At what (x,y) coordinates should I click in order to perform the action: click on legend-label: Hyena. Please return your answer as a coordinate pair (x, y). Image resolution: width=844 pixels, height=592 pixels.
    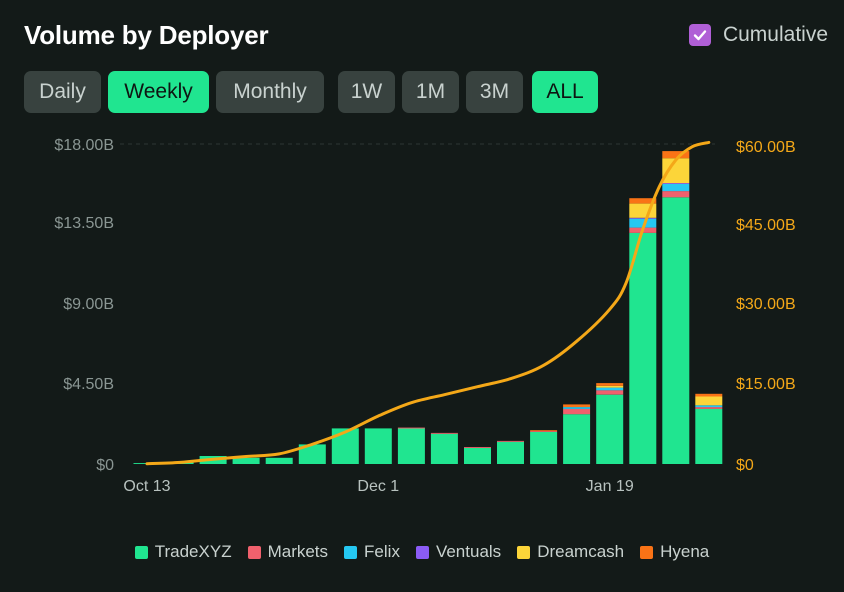
    Looking at the image, I should click on (685, 551).